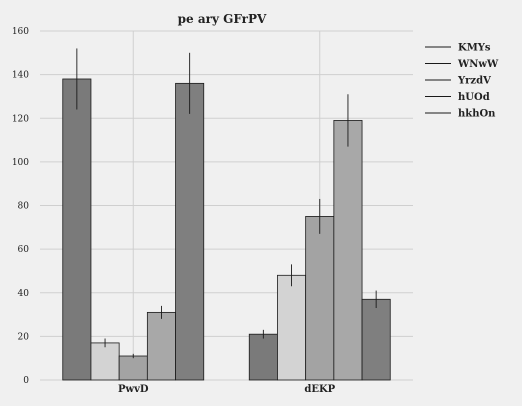 This screenshot has width=522, height=406. What do you see at coordinates (348, 250) in the screenshot?
I see `bar-hUOd-dEKP` at bounding box center [348, 250].